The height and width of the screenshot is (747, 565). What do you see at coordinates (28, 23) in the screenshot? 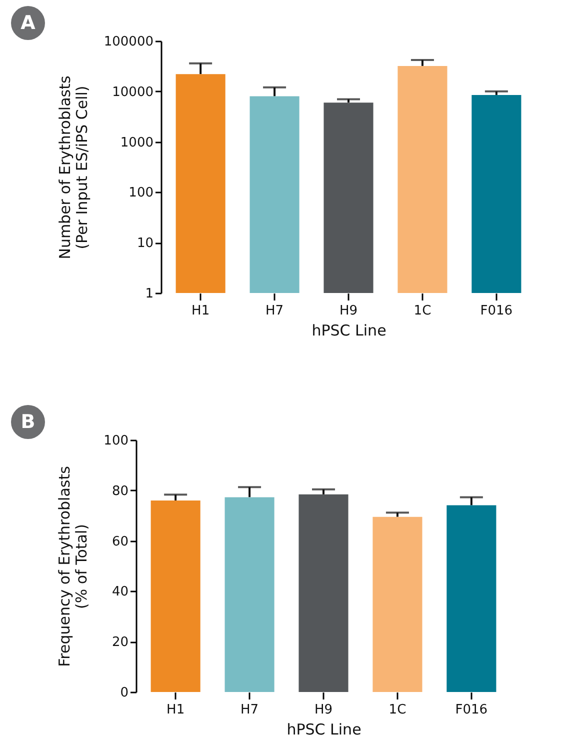
I see `chart-title: A` at bounding box center [28, 23].